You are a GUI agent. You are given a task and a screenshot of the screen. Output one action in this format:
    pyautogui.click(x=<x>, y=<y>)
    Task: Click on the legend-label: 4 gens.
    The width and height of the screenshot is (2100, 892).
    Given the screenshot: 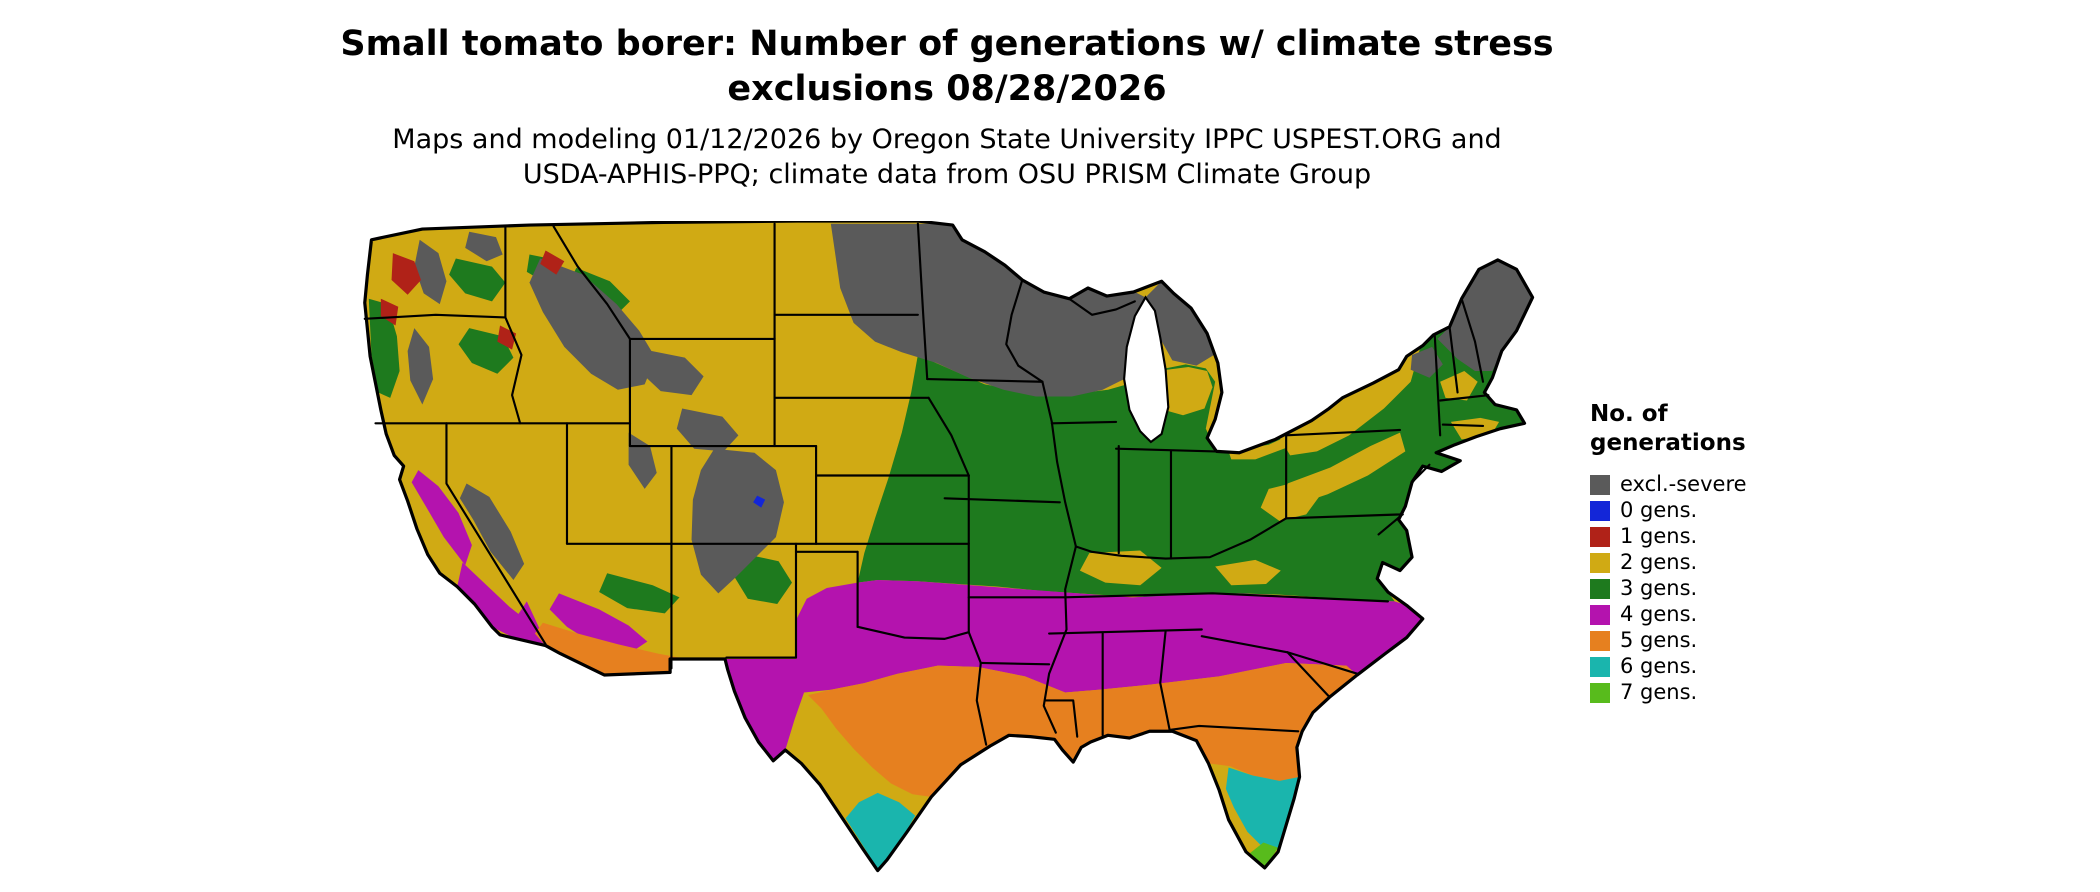 What is the action you would take?
    pyautogui.click(x=1659, y=614)
    